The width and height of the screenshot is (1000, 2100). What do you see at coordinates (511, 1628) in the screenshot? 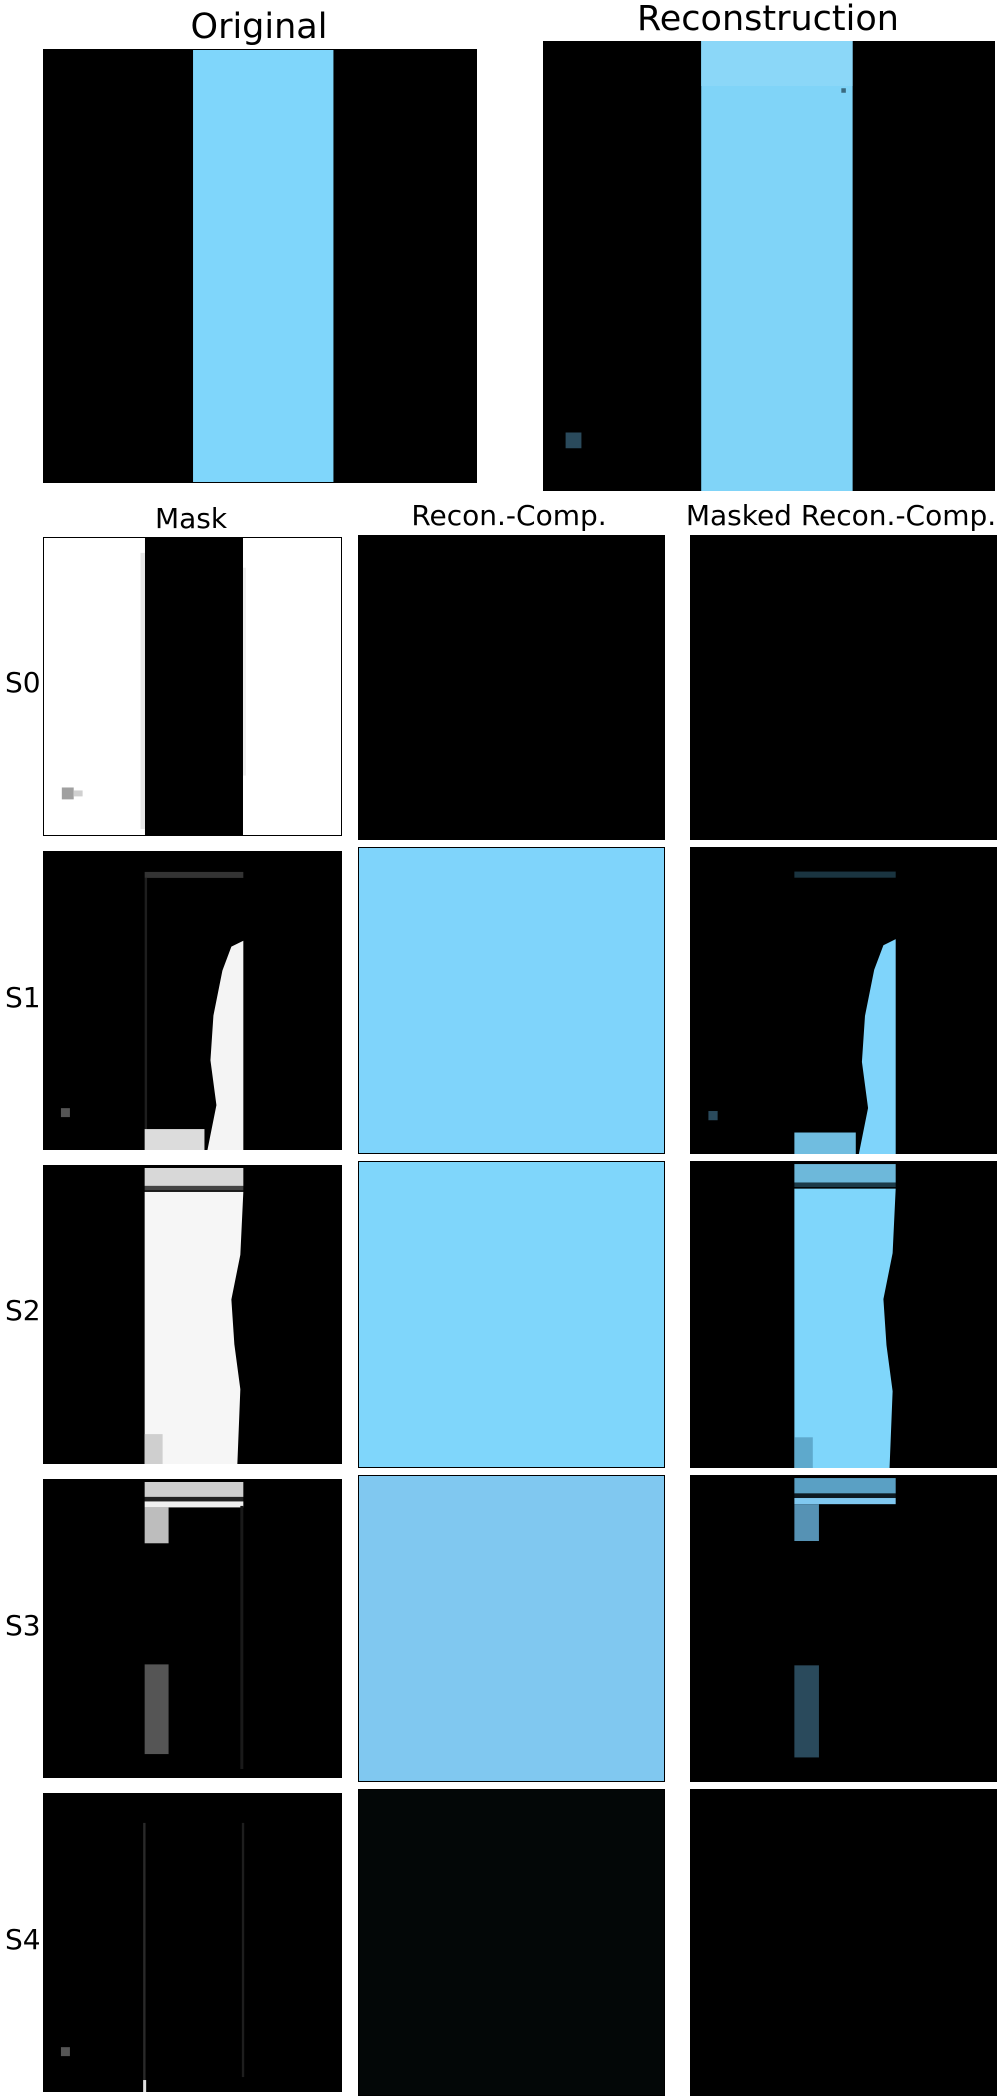
I see `recon-comp-s3` at bounding box center [511, 1628].